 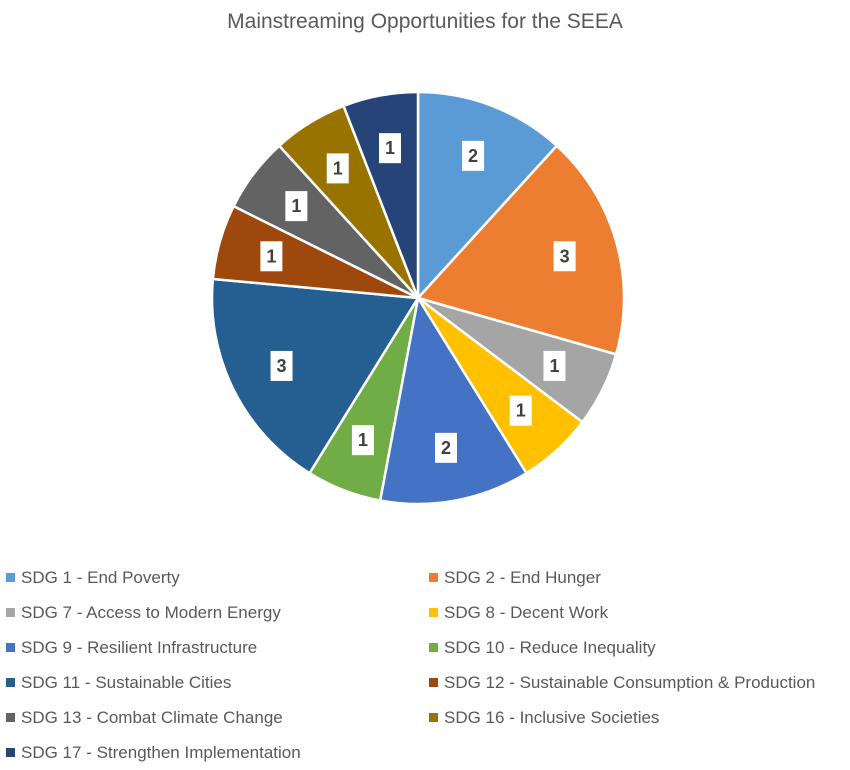 I want to click on legend-item: SDG 17 - Strengthen Implementation, so click(x=217, y=752).